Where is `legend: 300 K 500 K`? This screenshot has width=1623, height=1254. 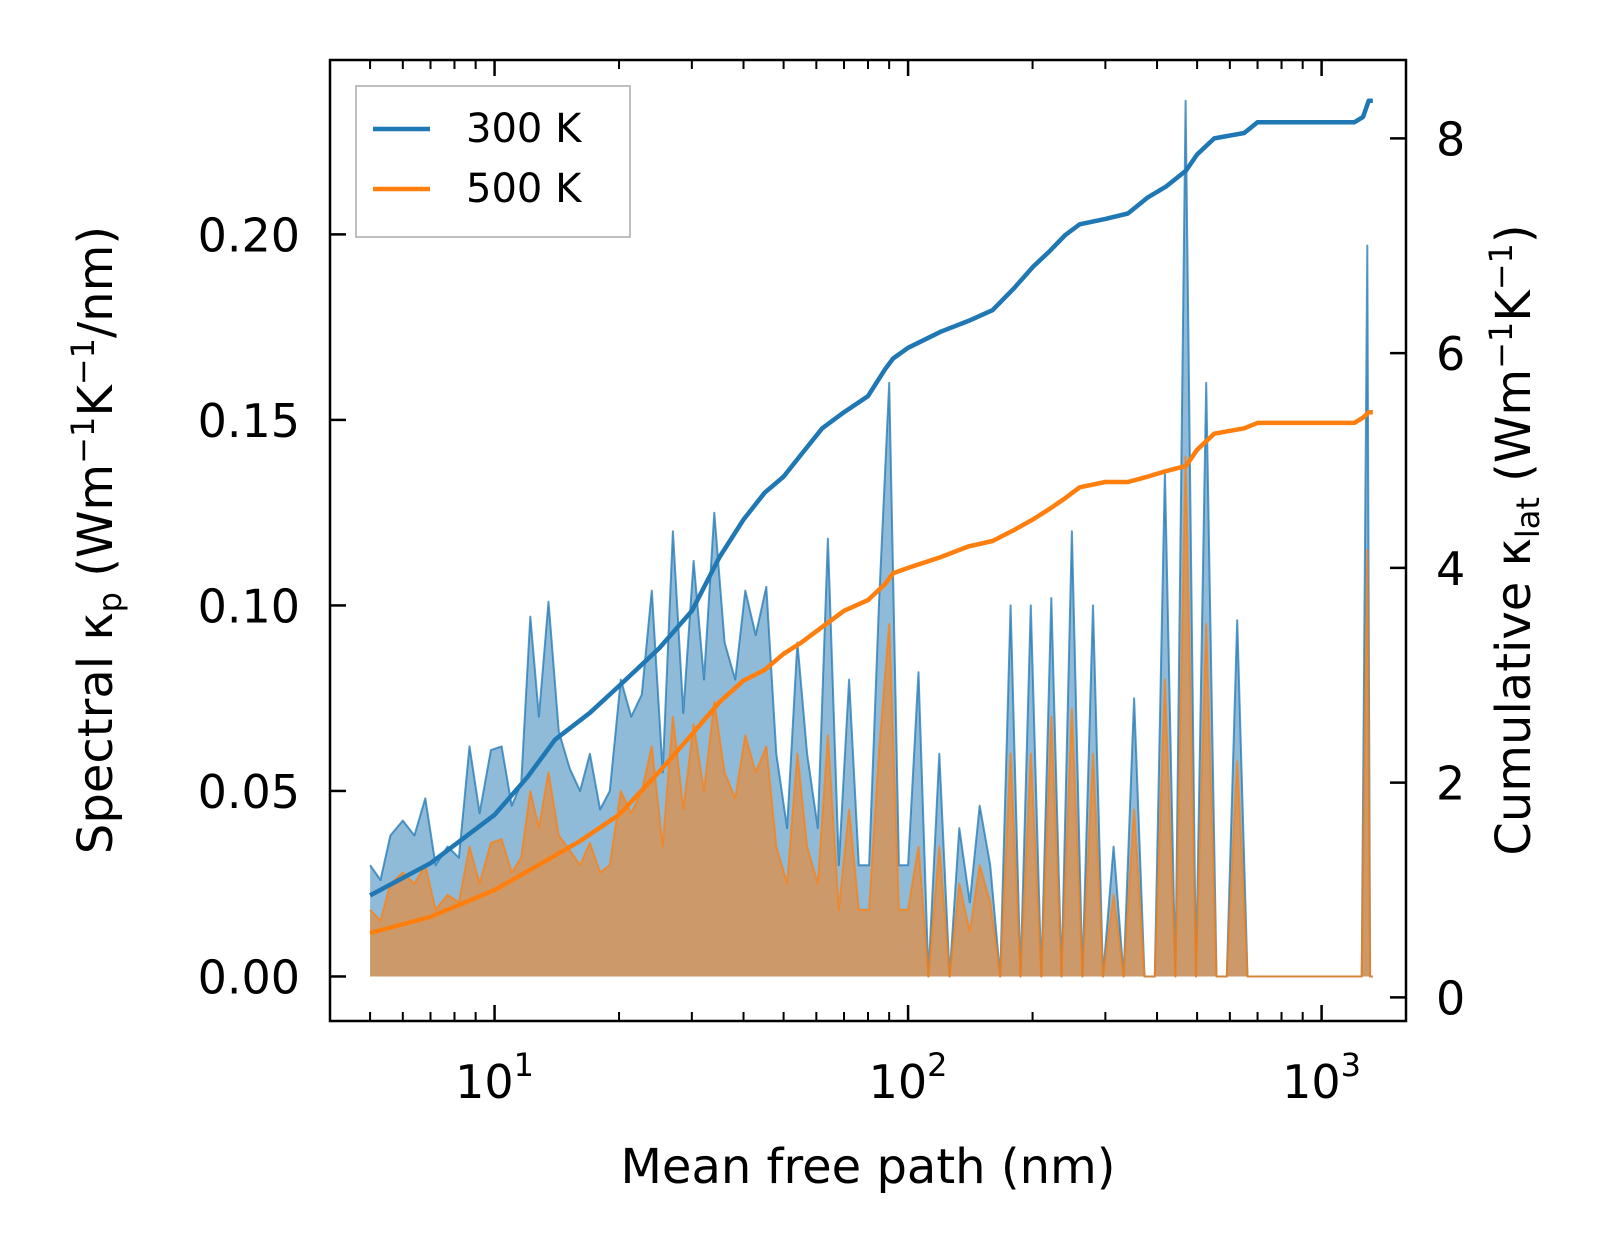 legend: 300 K 500 K is located at coordinates (493, 161).